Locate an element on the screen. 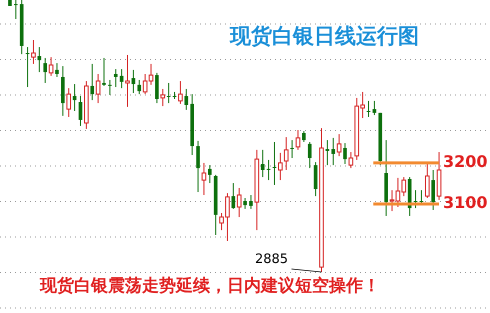 This screenshot has height=313, width=490. text: 3100 is located at coordinates (465, 202).